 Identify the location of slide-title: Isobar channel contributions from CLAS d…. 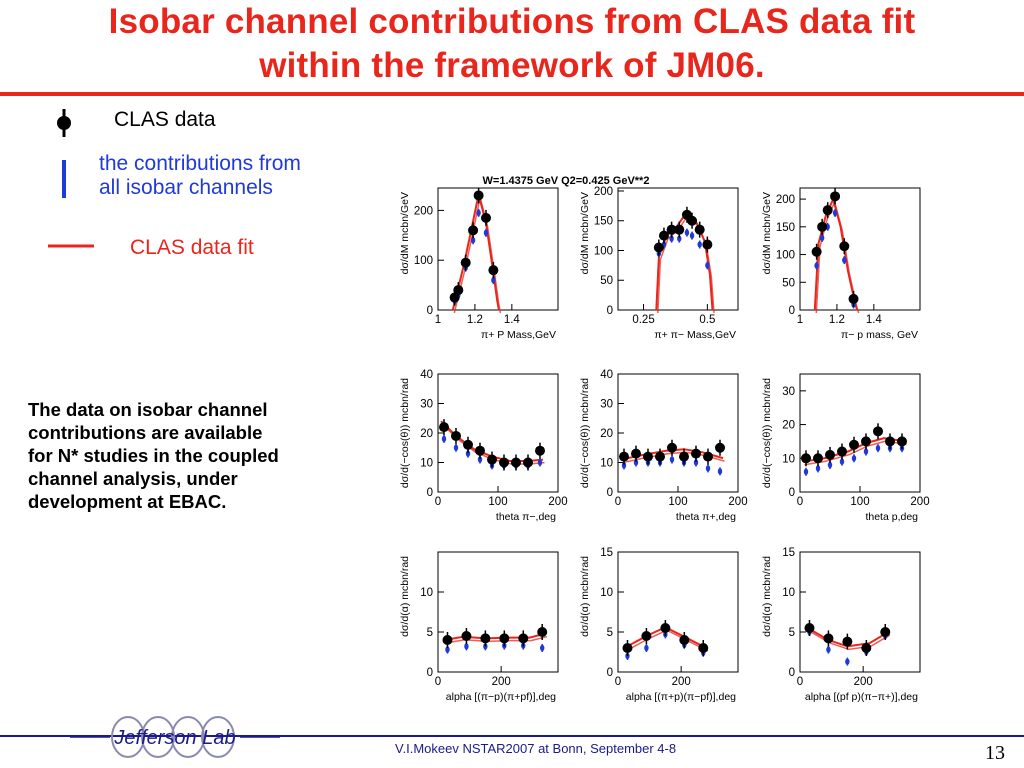
(512, 44).